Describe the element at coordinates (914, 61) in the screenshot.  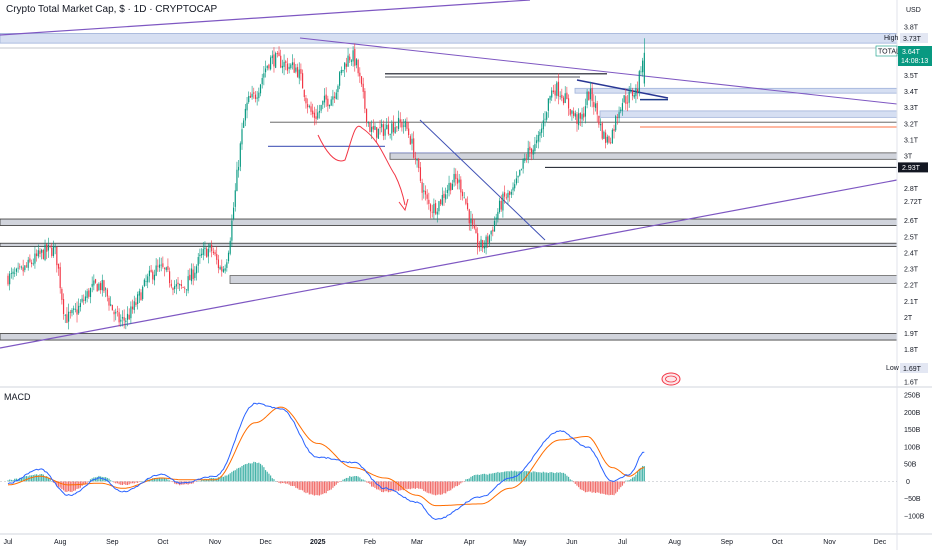
I see `countdown: 14:08:13` at that location.